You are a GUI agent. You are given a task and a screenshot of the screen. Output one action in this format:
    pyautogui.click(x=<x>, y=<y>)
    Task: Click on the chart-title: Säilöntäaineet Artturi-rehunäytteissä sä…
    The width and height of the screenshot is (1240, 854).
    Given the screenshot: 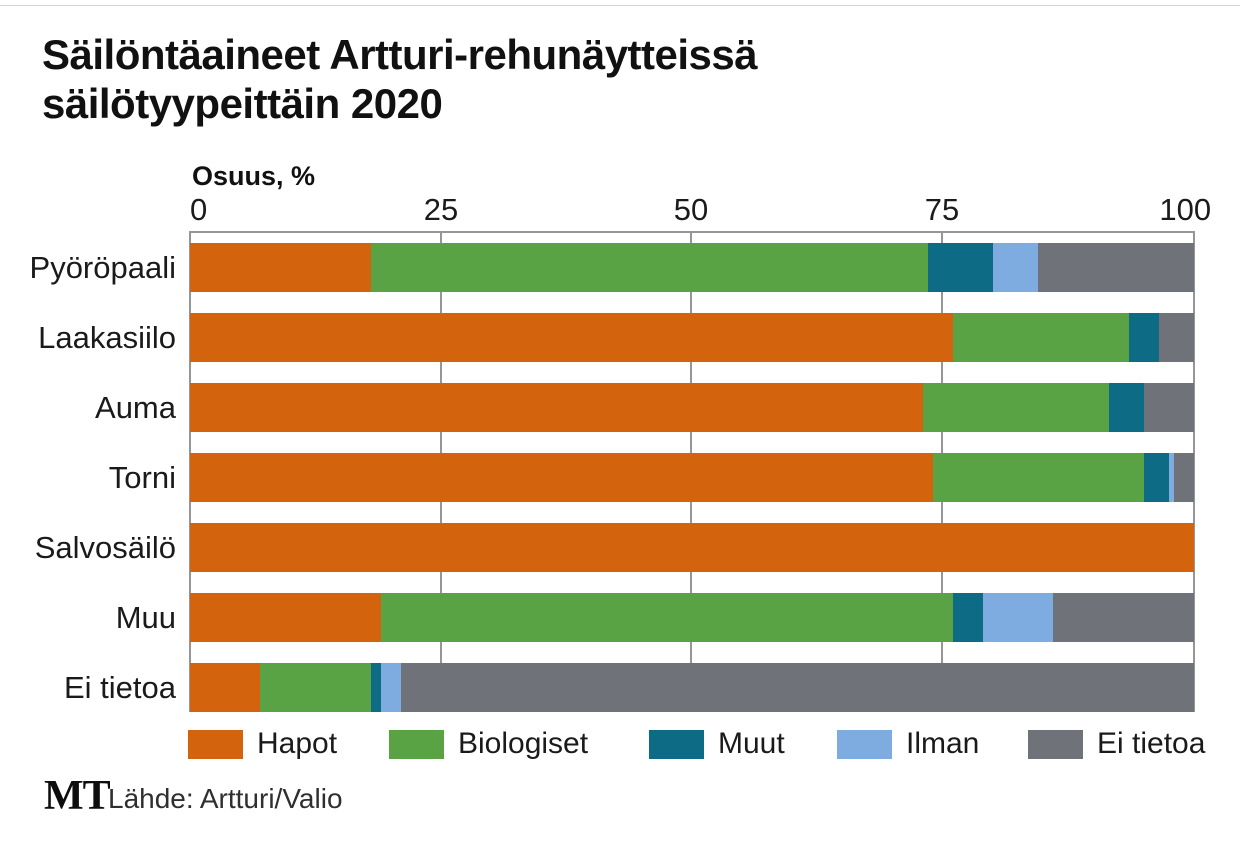 What is the action you would take?
    pyautogui.click(x=400, y=79)
    